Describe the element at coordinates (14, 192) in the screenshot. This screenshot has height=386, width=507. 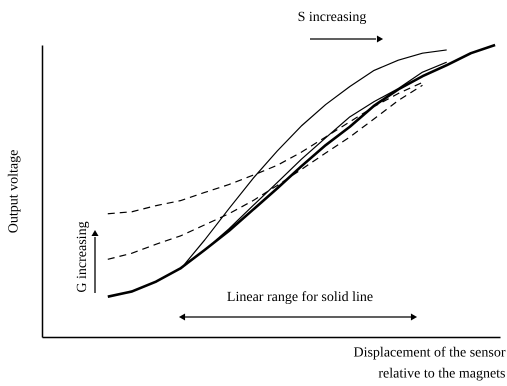
I see `y-axis-title: Output voltage` at that location.